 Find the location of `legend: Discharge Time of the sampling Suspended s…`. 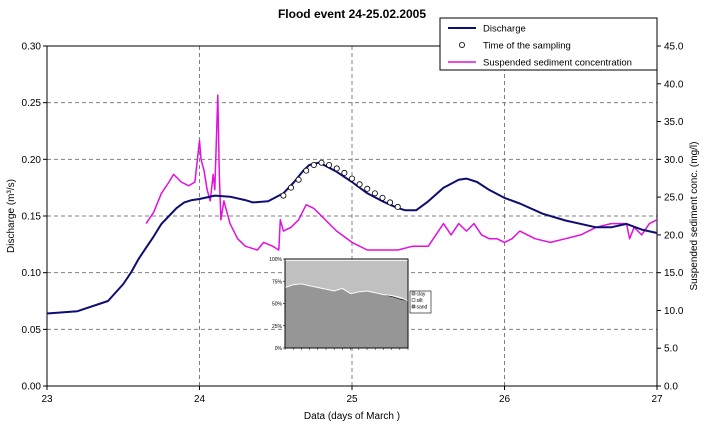

legend: Discharge Time of the sampling Suspended s… is located at coordinates (548, 44).